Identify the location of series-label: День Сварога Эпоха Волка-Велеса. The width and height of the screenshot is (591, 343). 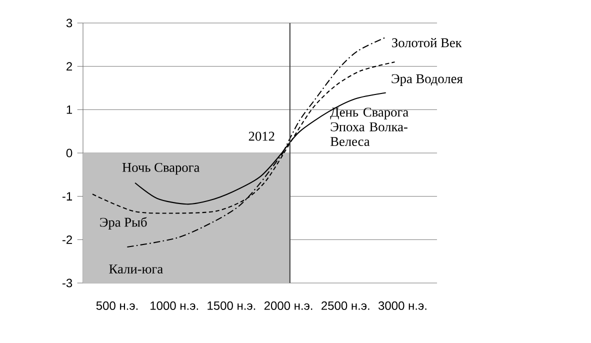
(369, 127).